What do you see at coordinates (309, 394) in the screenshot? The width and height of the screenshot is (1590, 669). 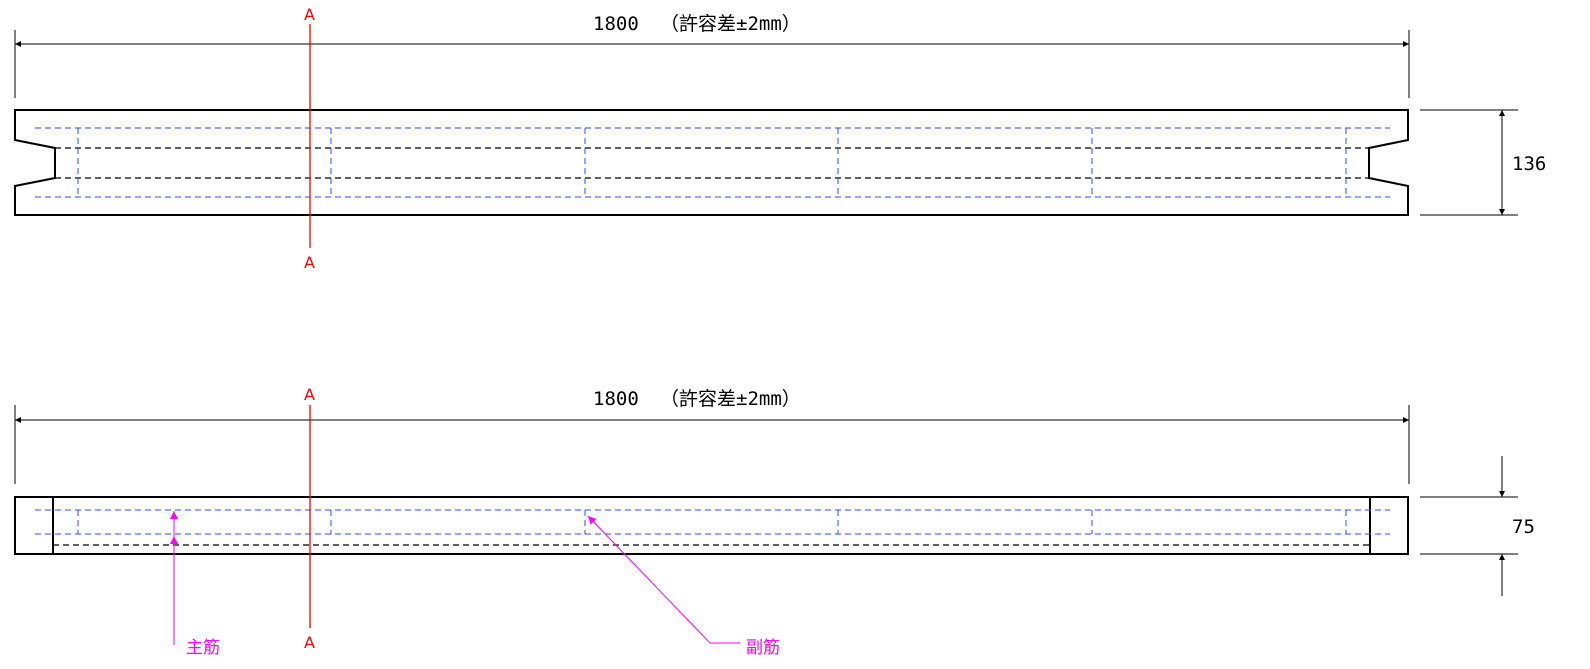 I see `bottom-section-label-upper: A` at bounding box center [309, 394].